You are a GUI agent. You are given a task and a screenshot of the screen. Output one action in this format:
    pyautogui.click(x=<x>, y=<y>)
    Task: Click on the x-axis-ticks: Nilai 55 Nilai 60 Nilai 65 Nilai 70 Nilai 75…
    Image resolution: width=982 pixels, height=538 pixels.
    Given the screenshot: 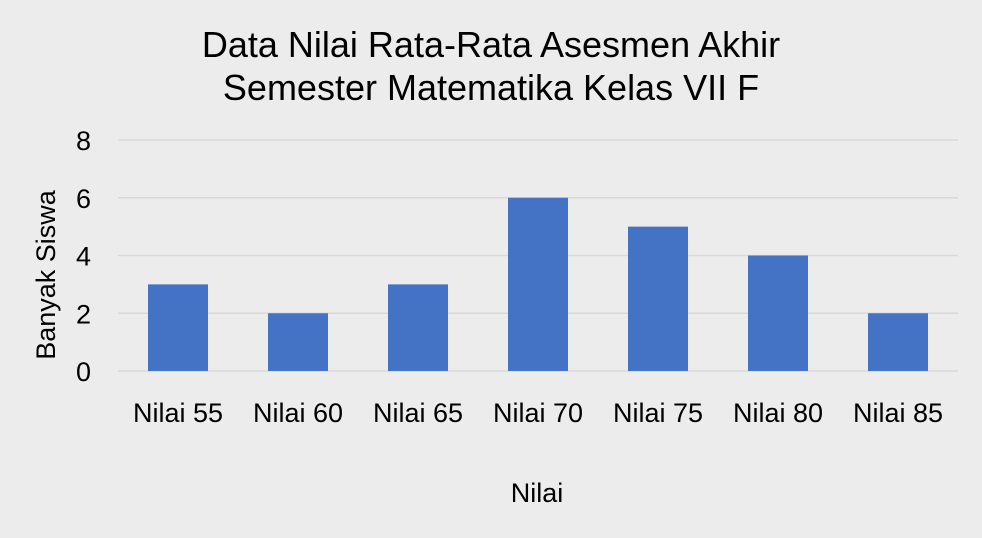 What is the action you would take?
    pyautogui.click(x=538, y=413)
    